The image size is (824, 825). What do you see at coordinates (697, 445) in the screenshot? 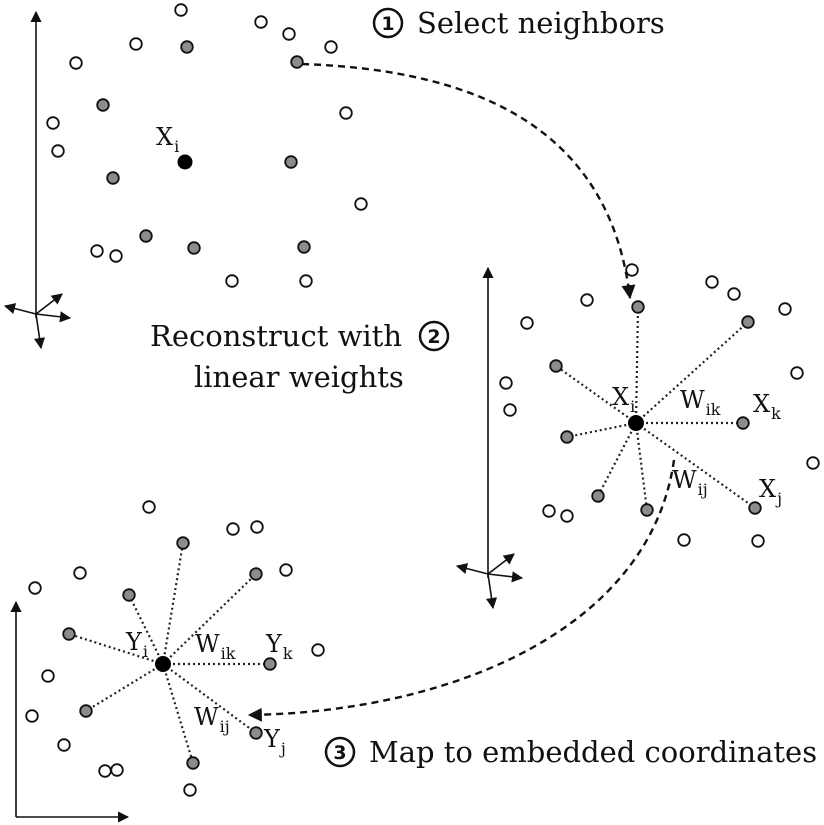
I see `panel-2-labels: Xi Wik Xk Wij Xj` at bounding box center [697, 445].